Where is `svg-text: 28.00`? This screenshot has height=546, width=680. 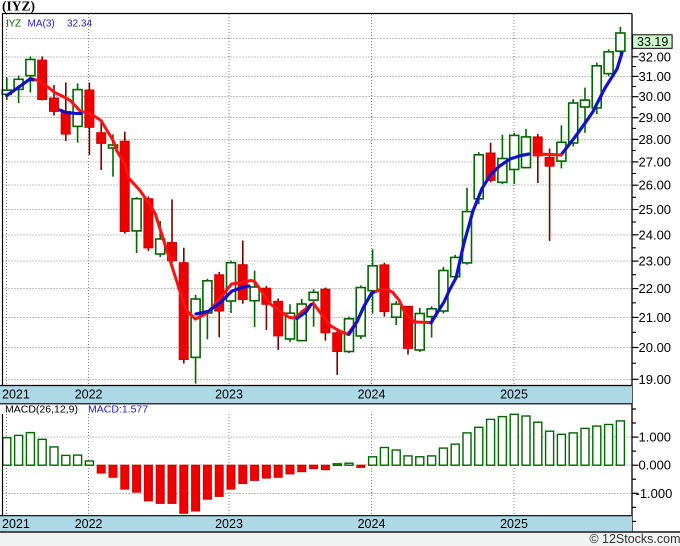 svg-text: 28.00 is located at coordinates (655, 139).